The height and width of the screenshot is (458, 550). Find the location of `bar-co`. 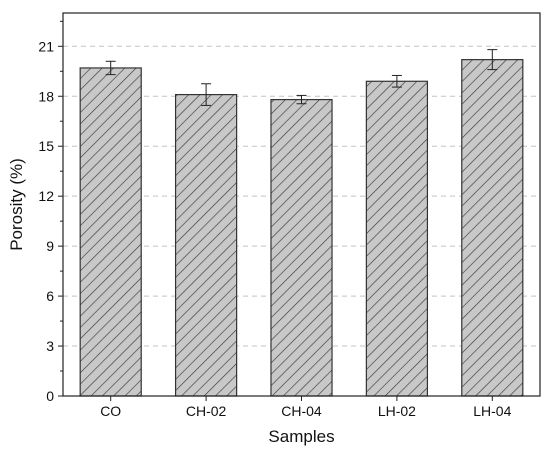

bar-co is located at coordinates (110, 232).